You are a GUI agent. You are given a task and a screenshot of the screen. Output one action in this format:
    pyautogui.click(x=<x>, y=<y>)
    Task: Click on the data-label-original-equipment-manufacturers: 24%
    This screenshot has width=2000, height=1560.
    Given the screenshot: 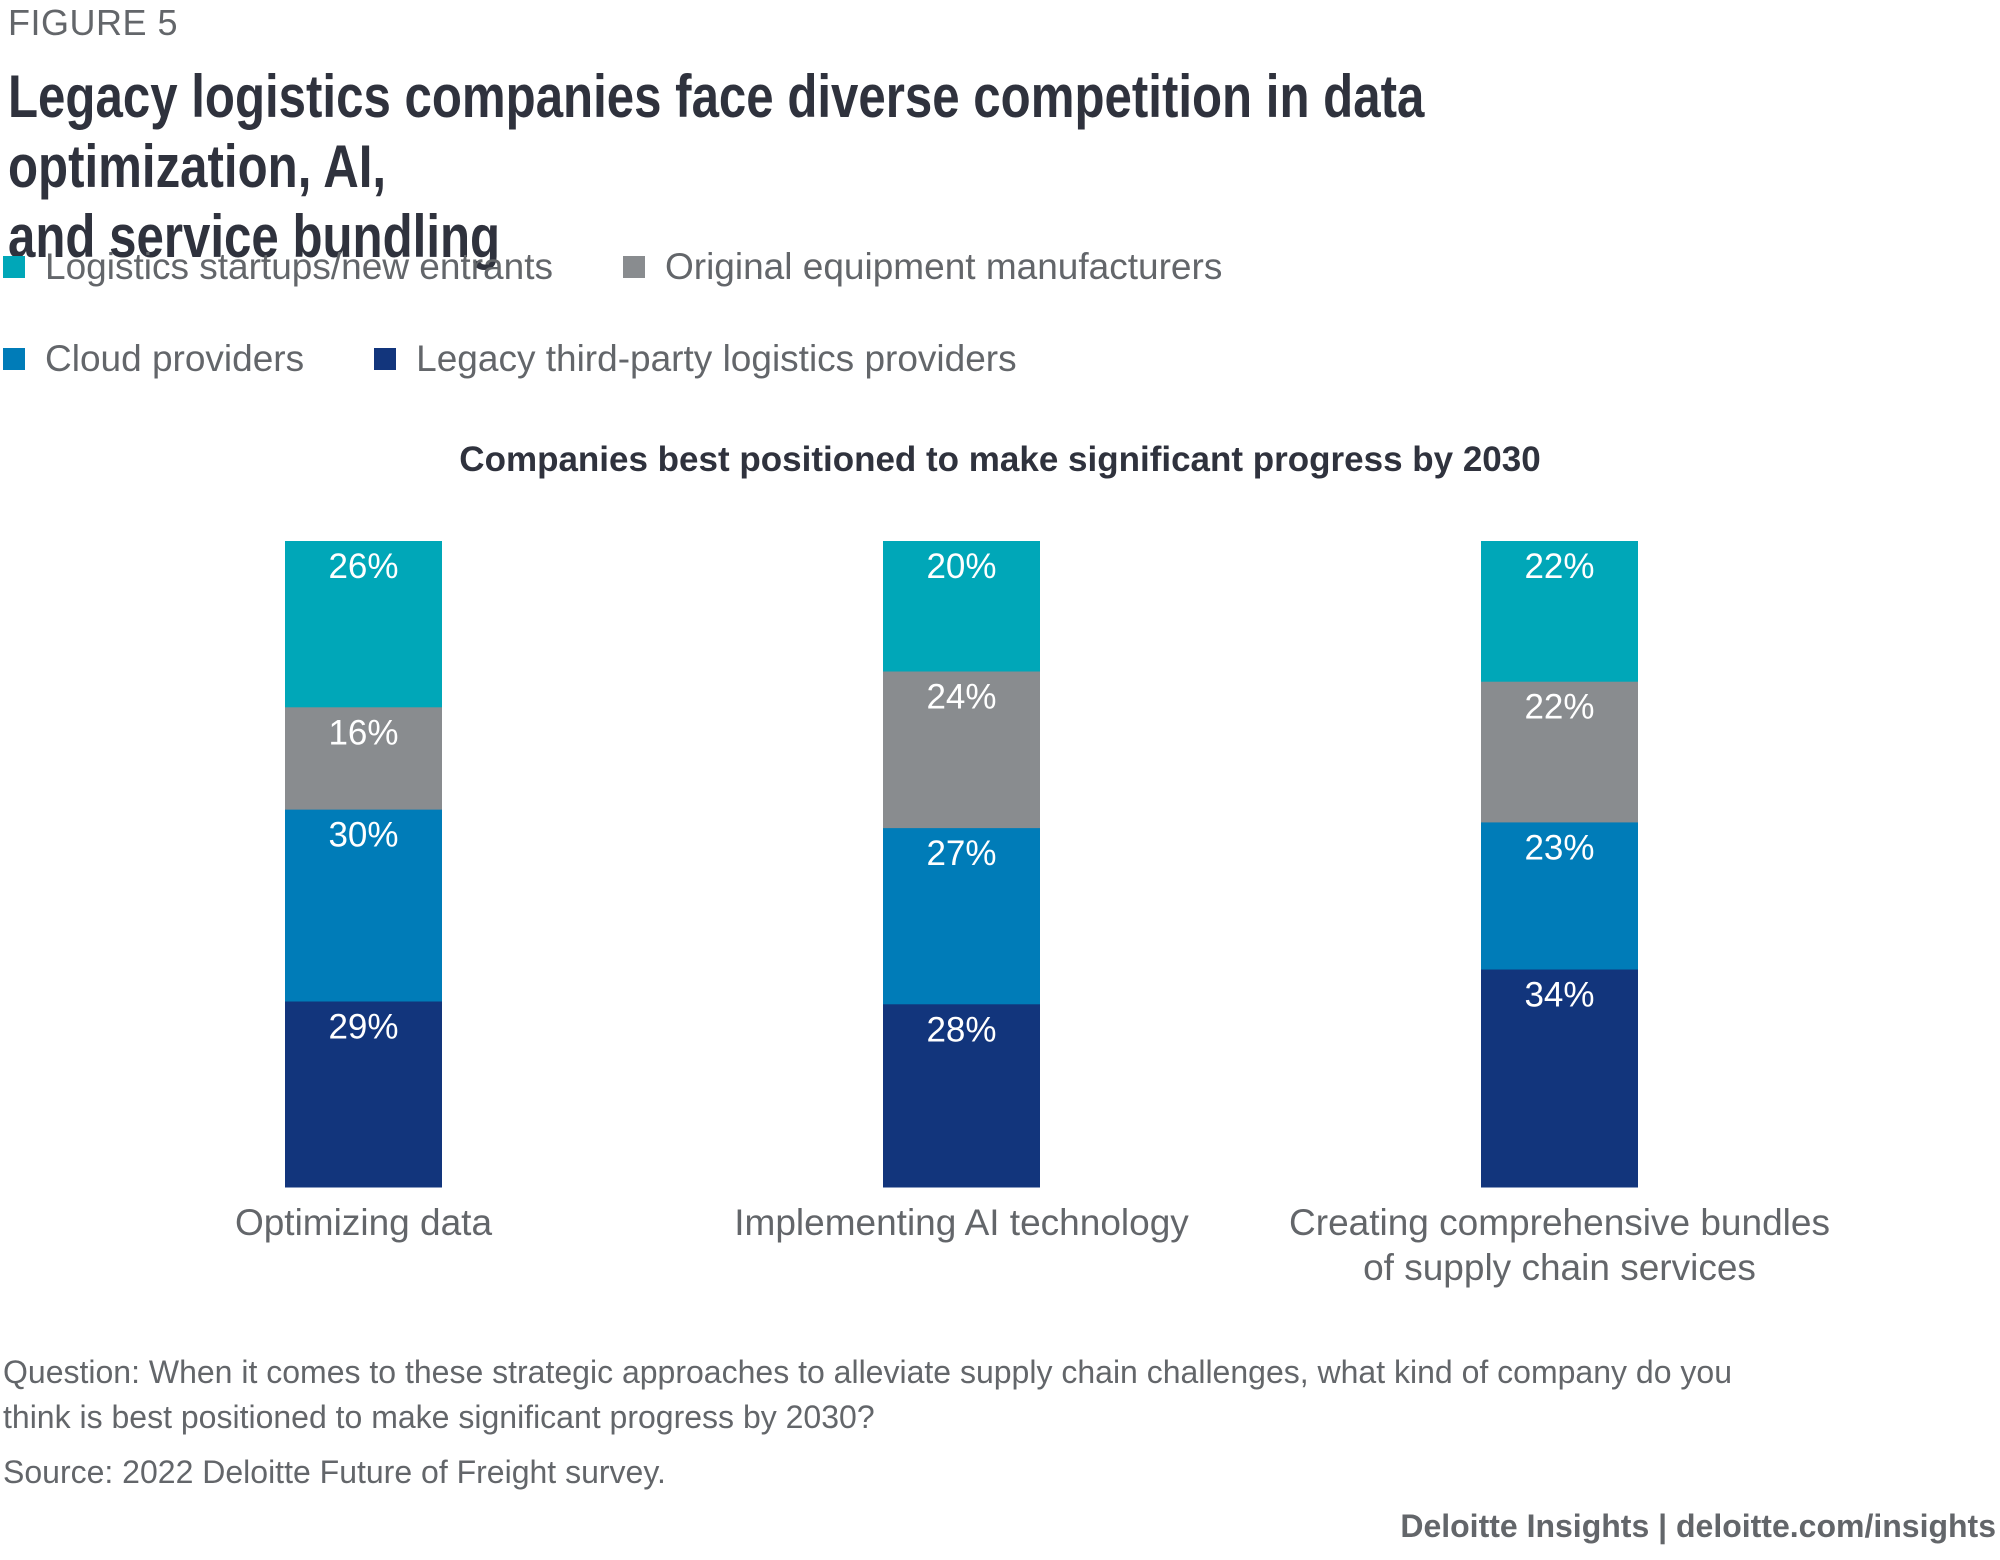 What is the action you would take?
    pyautogui.click(x=961, y=697)
    